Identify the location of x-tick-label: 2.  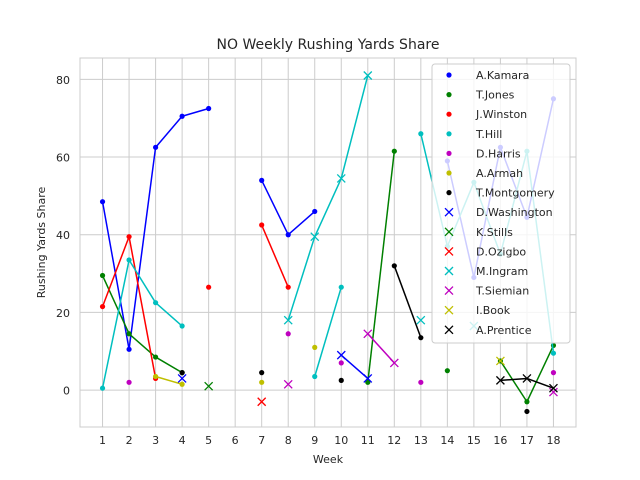
(129, 440).